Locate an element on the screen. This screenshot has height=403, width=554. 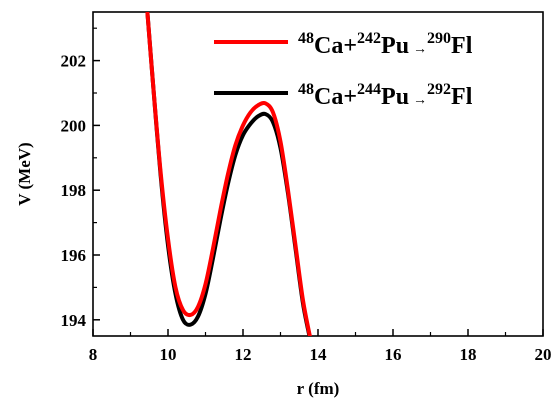
x-axis-title: r (fm) is located at coordinates (318, 388).